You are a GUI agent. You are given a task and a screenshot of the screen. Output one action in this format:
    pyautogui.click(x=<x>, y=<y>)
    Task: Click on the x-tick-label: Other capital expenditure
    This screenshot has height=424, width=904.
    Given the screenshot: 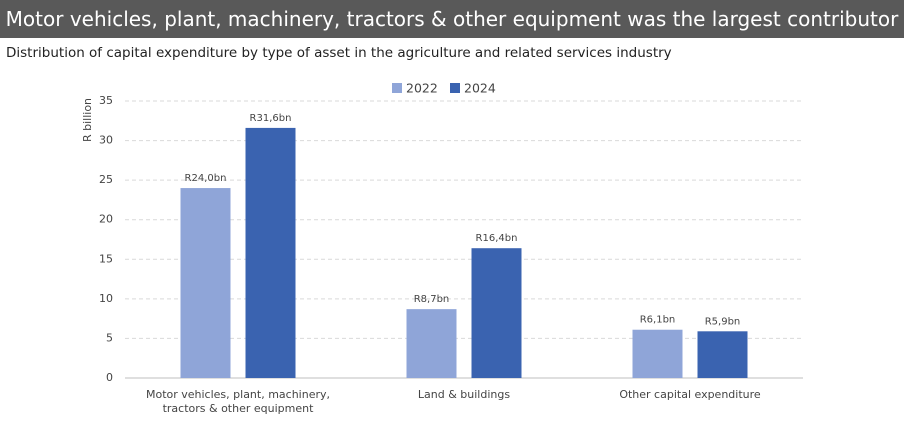 What is the action you would take?
    pyautogui.click(x=690, y=394)
    